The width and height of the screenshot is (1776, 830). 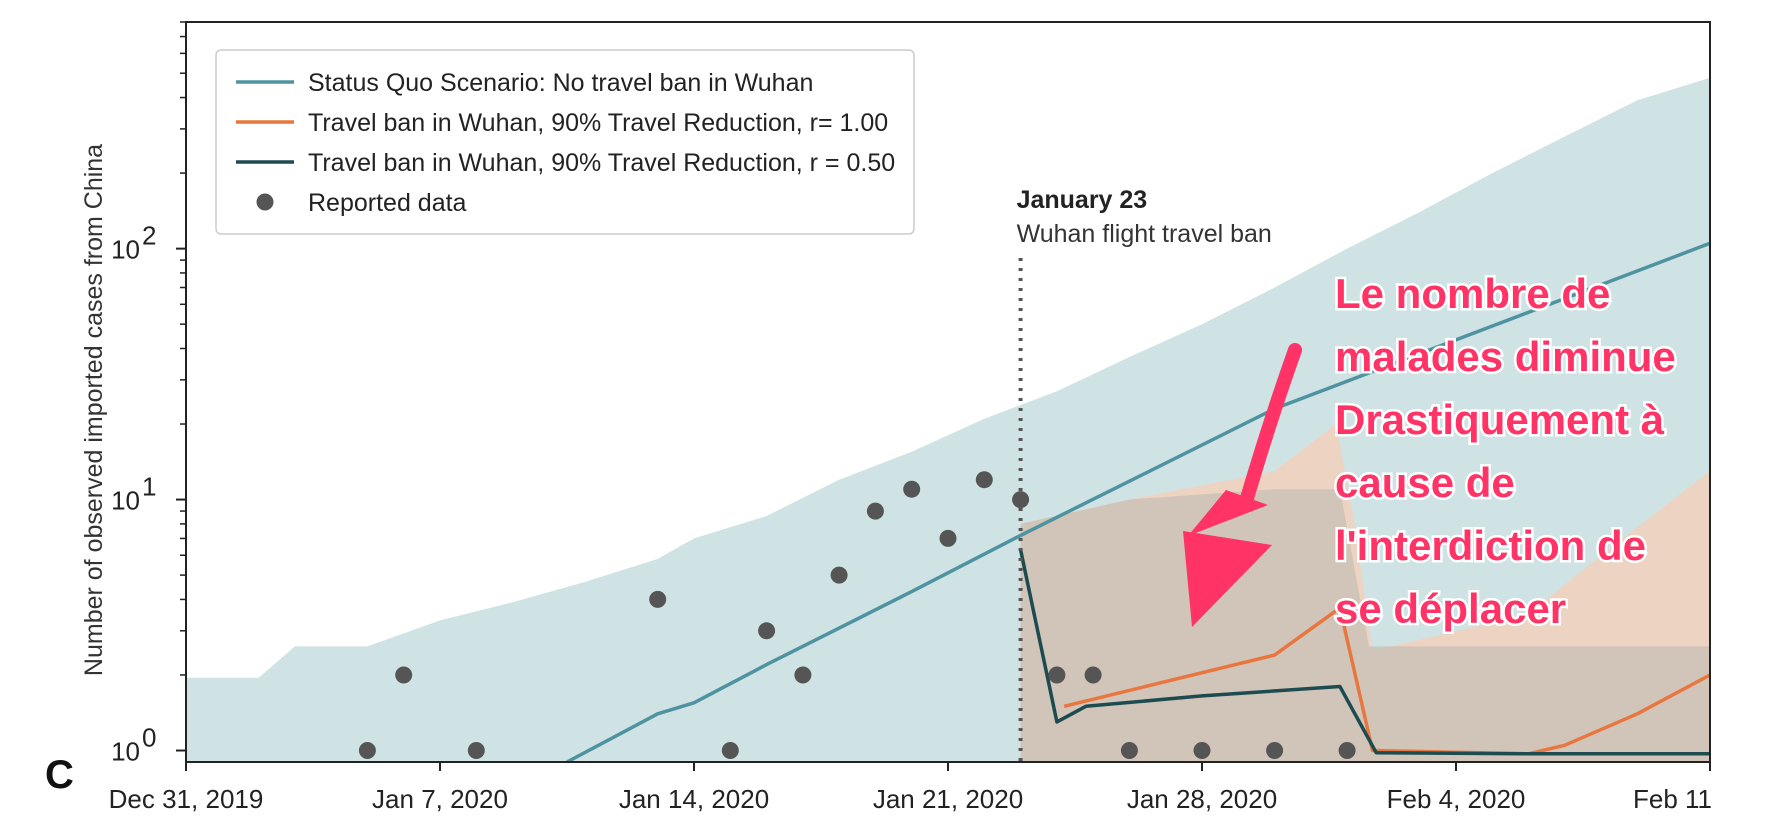 I want to click on callout-line: l'interdiction de, so click(x=1490, y=545).